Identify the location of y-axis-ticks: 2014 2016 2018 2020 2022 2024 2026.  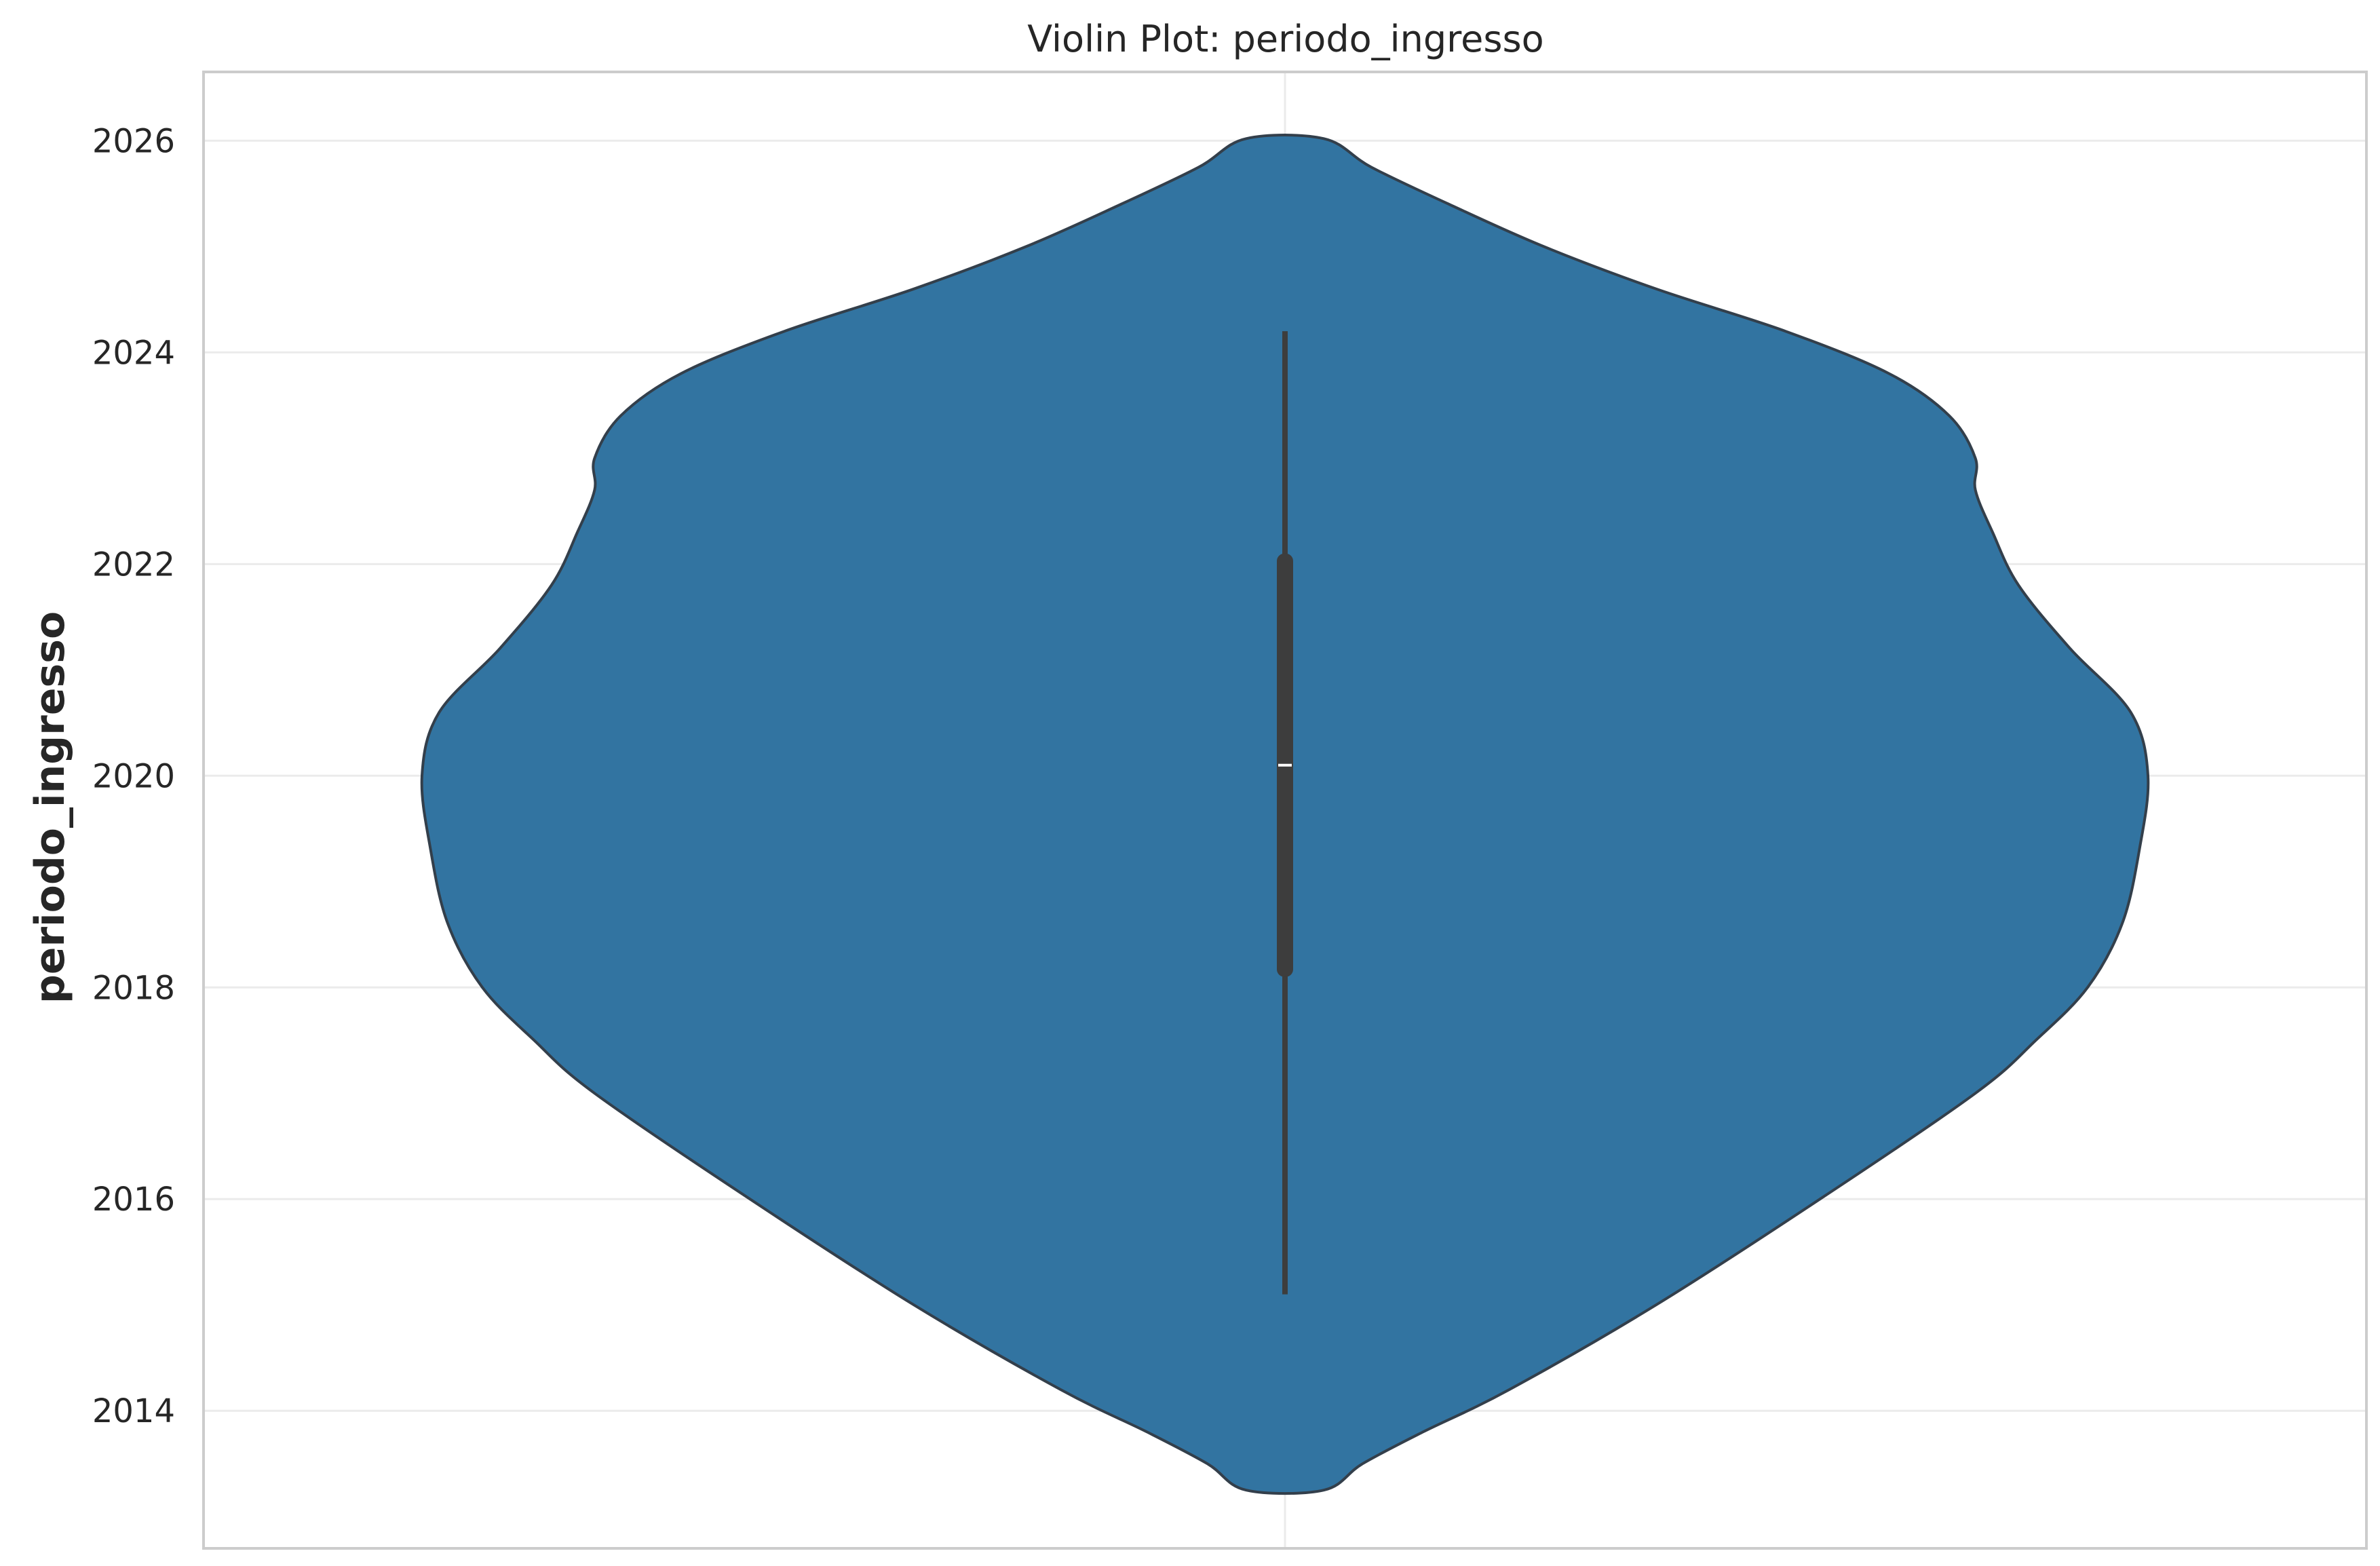
(134, 776).